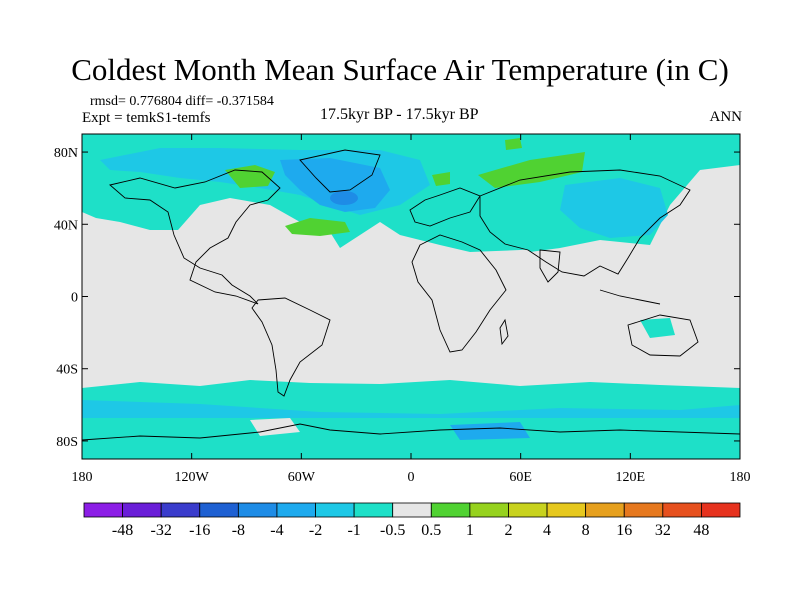  Describe the element at coordinates (624, 530) in the screenshot. I see `colorbar-label: 16` at that location.